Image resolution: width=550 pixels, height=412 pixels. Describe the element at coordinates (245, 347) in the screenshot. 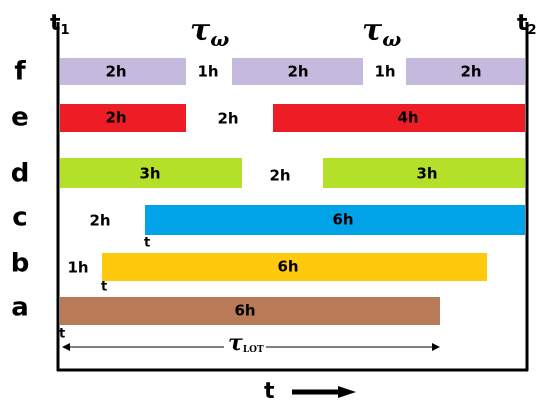

I see `lot-label-bg` at that location.